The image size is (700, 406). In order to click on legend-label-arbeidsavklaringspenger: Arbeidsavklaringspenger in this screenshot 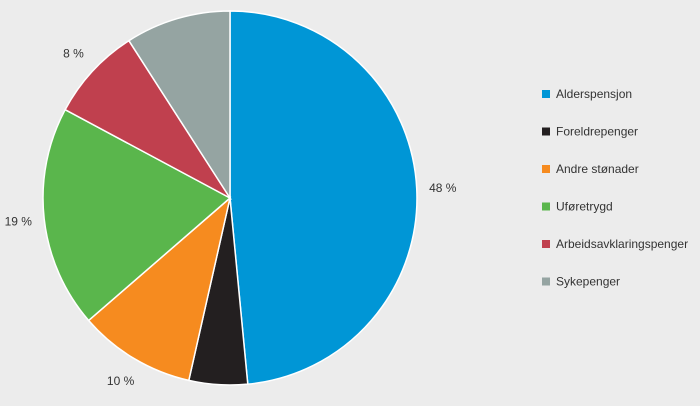, I will do `click(622, 244)`.